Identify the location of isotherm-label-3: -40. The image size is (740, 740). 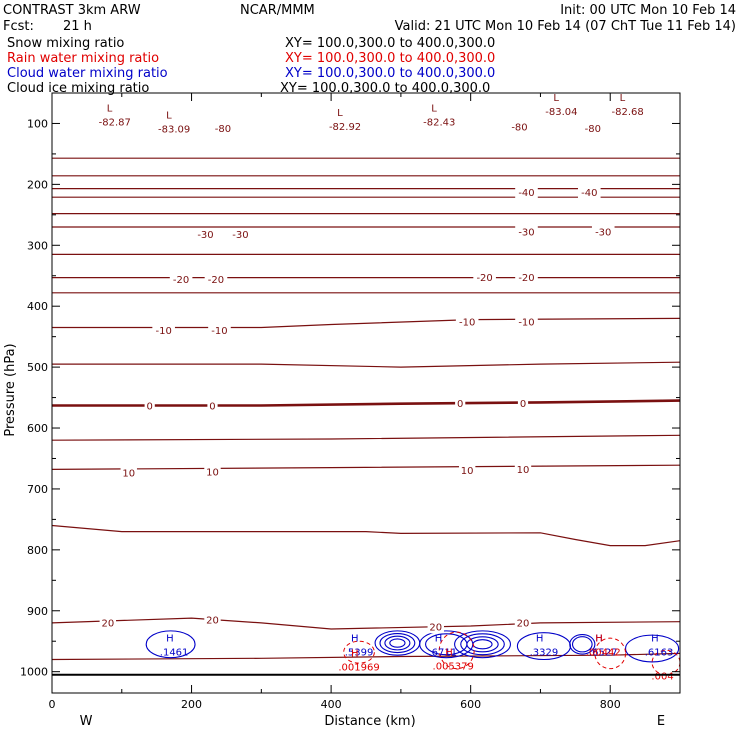
(526, 193).